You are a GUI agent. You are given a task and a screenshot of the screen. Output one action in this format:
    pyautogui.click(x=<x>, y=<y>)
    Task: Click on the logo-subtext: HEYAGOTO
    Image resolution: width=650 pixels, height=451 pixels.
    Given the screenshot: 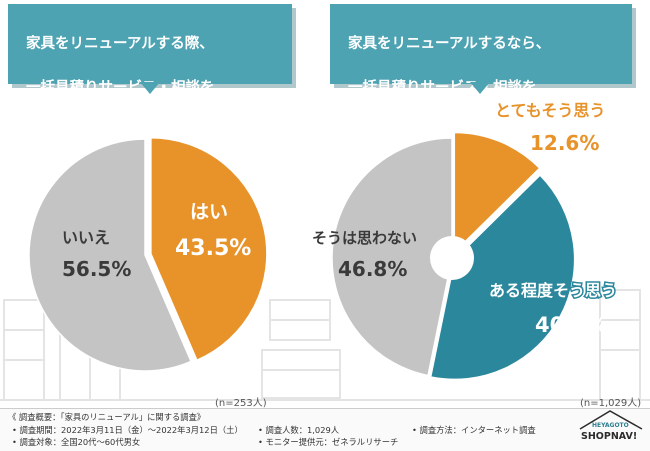 What is the action you would take?
    pyautogui.click(x=610, y=425)
    